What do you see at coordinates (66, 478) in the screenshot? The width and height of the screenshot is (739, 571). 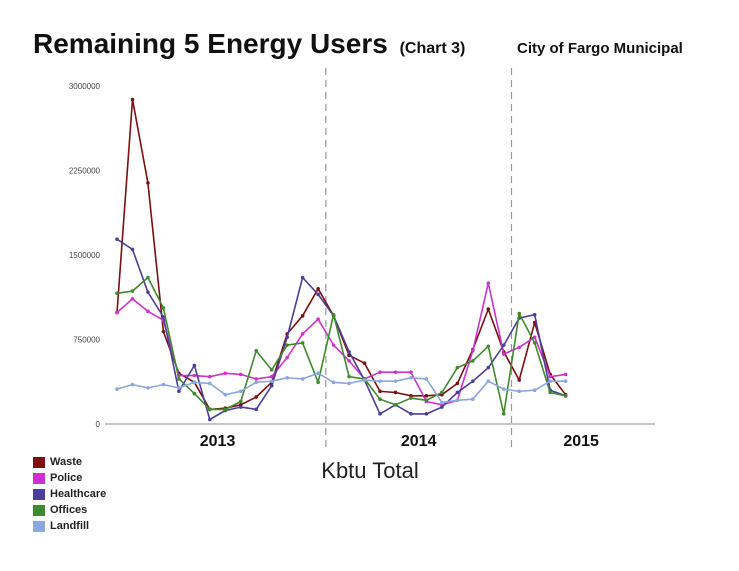 I see `legend-label: Police` at bounding box center [66, 478].